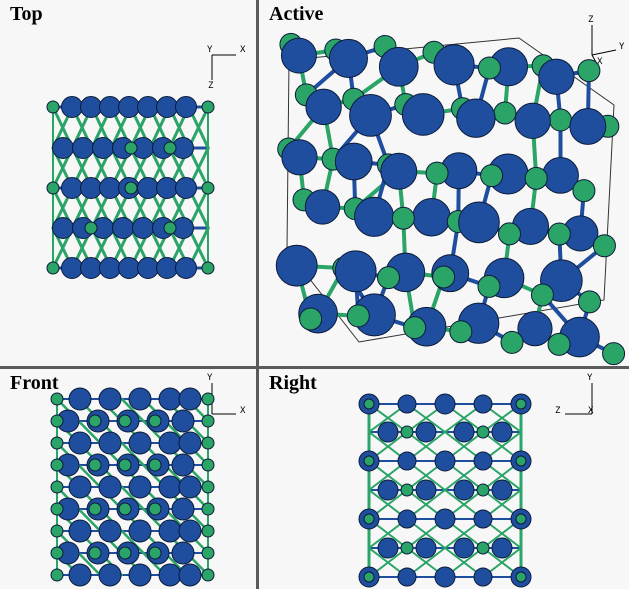  What do you see at coordinates (293, 383) in the screenshot?
I see `viewport-title: Right` at bounding box center [293, 383].